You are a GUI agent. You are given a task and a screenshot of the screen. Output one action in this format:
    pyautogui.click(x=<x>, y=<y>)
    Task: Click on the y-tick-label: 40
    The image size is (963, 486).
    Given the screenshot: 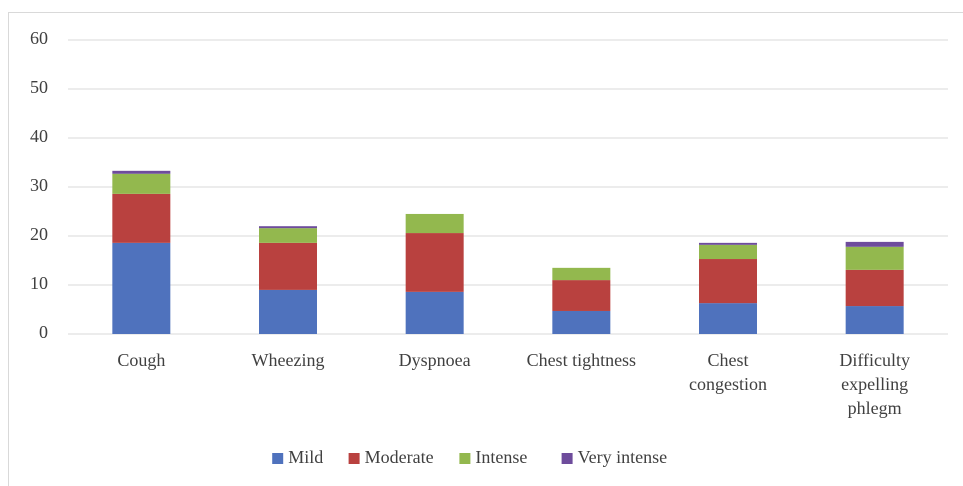 What is the action you would take?
    pyautogui.click(x=39, y=136)
    